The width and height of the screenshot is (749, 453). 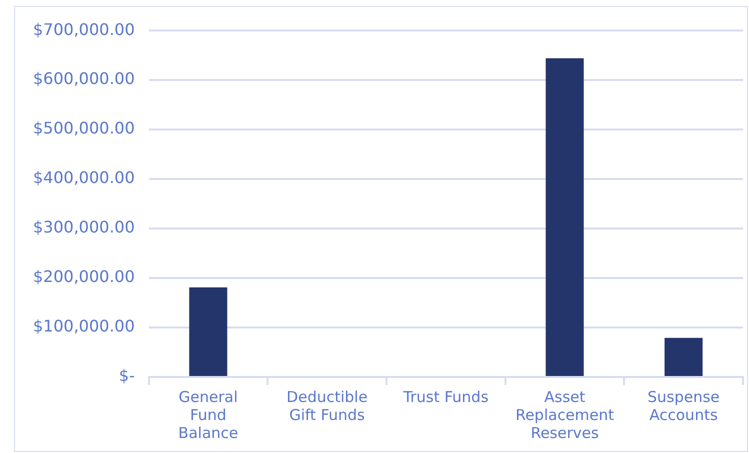 What do you see at coordinates (208, 415) in the screenshot?
I see `x-tick-label: General Fund Balance` at bounding box center [208, 415].